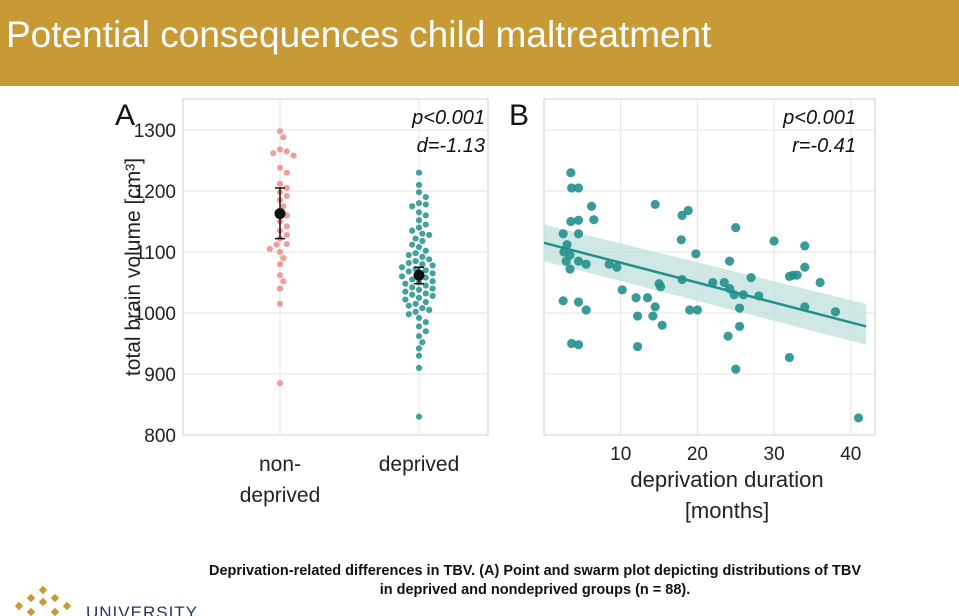 The width and height of the screenshot is (959, 616). I want to click on panel-b-stat-p: p<0.001, so click(819, 118).